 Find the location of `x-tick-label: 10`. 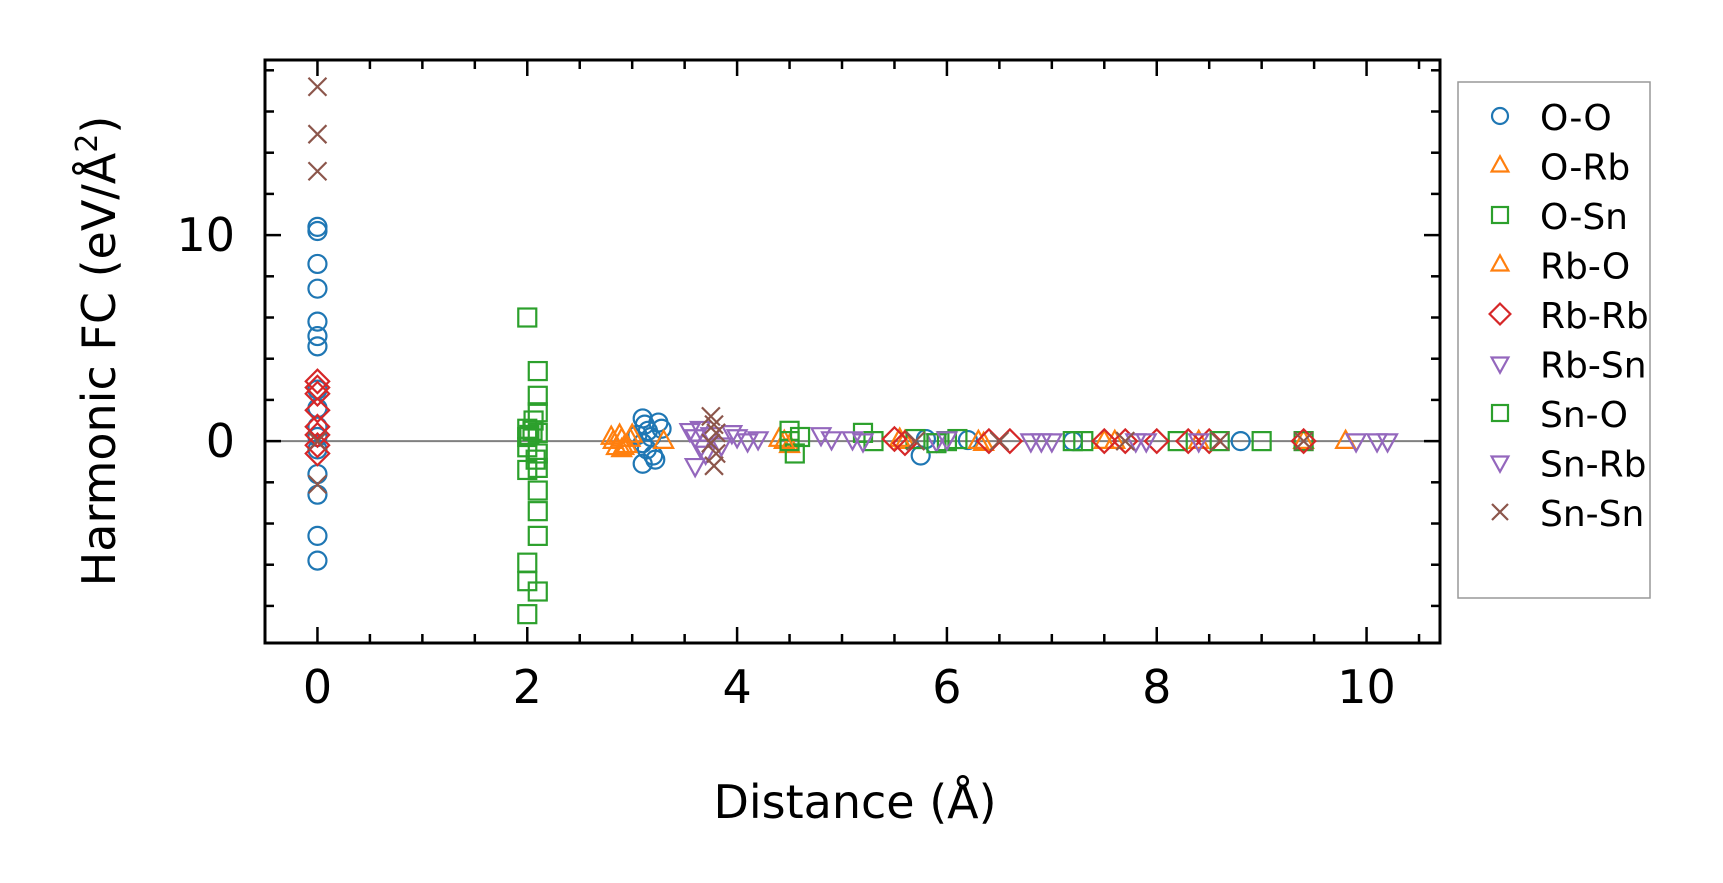

x-tick-label: 10 is located at coordinates (1366, 687).